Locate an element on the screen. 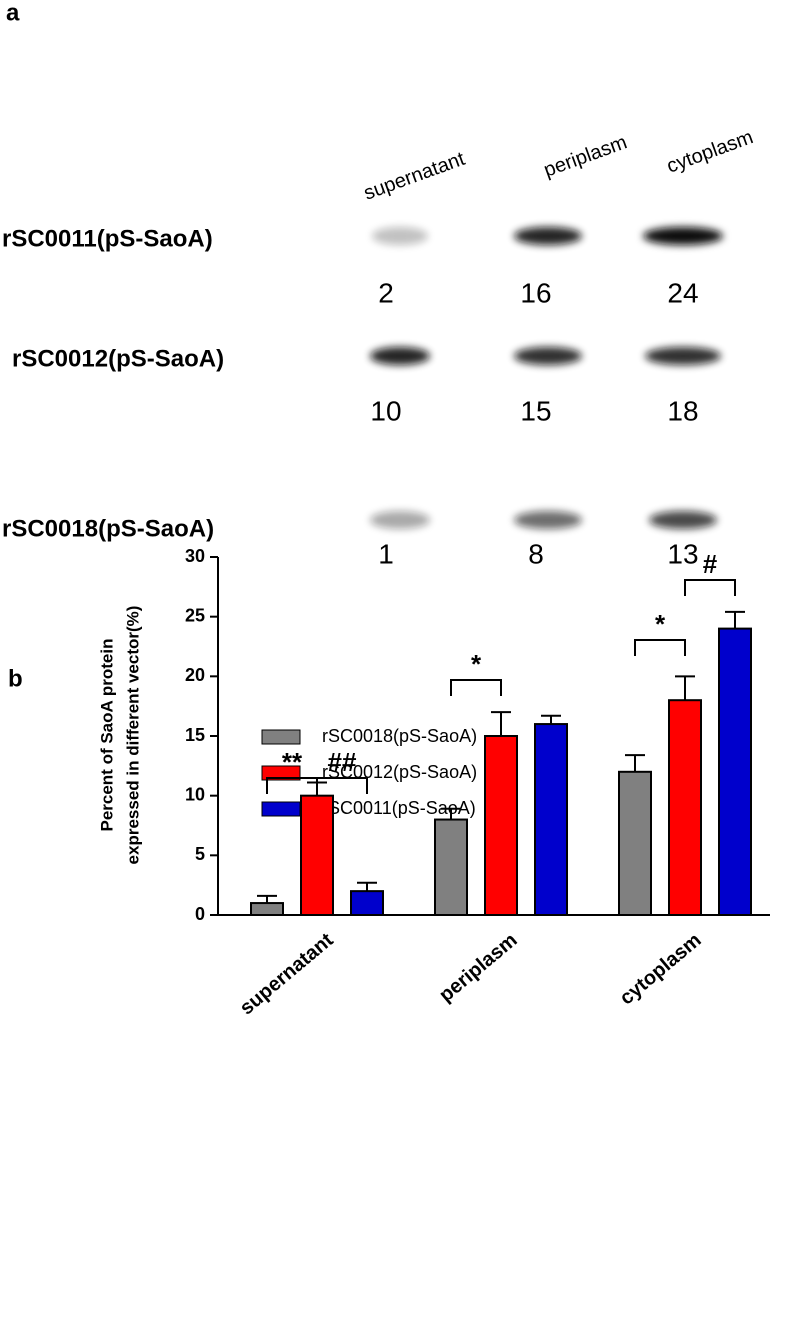 The height and width of the screenshot is (1337, 787). legend-label: rSC0012(pS-SaoA) is located at coordinates (399, 772).